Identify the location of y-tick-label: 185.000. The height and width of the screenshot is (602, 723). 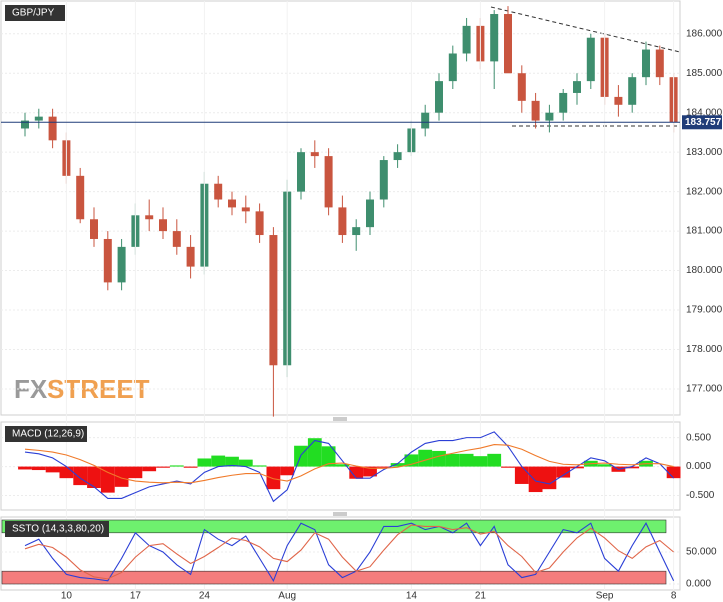
(704, 73).